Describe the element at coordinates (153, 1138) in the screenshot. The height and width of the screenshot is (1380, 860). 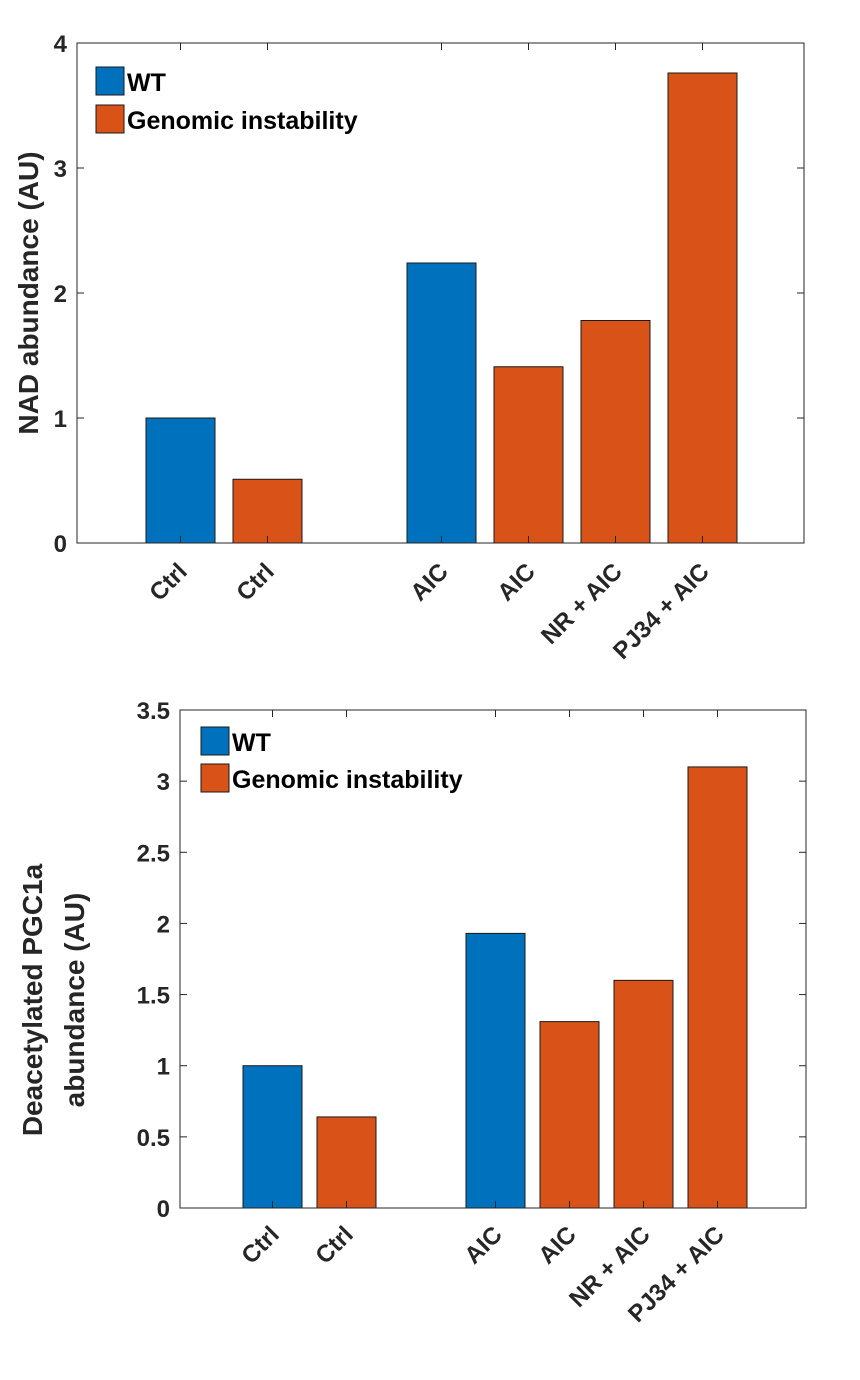
I see `y-tick-label: 0.5` at that location.